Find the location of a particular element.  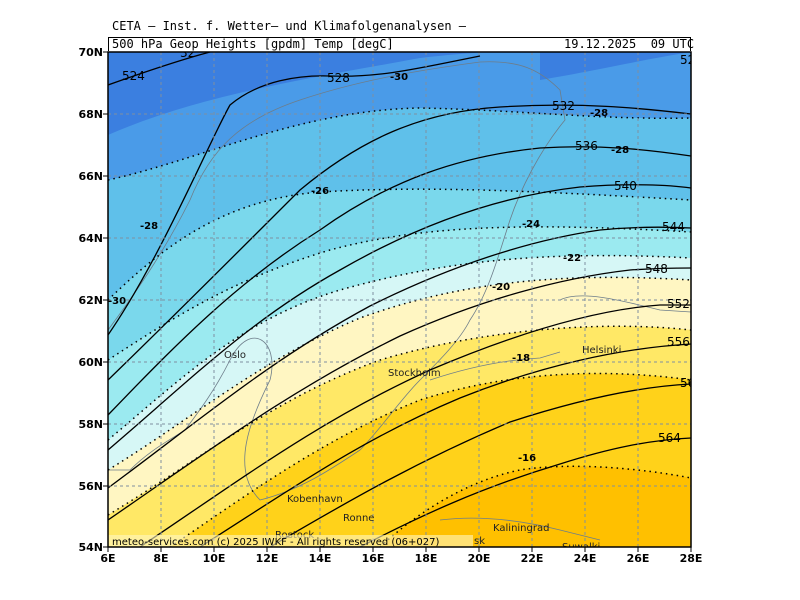

temp-label: -22 is located at coordinates (572, 258).